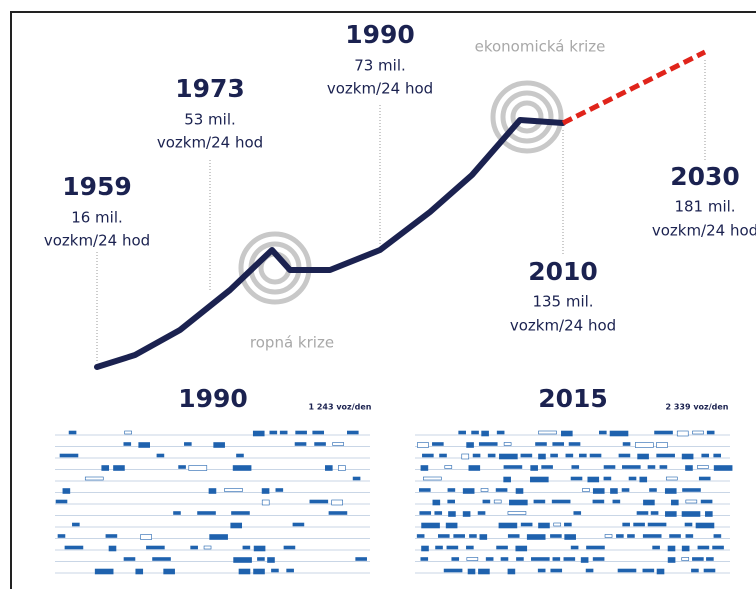  What do you see at coordinates (540, 47) in the screenshot?
I see `annotation: ekonomická krize` at bounding box center [540, 47].